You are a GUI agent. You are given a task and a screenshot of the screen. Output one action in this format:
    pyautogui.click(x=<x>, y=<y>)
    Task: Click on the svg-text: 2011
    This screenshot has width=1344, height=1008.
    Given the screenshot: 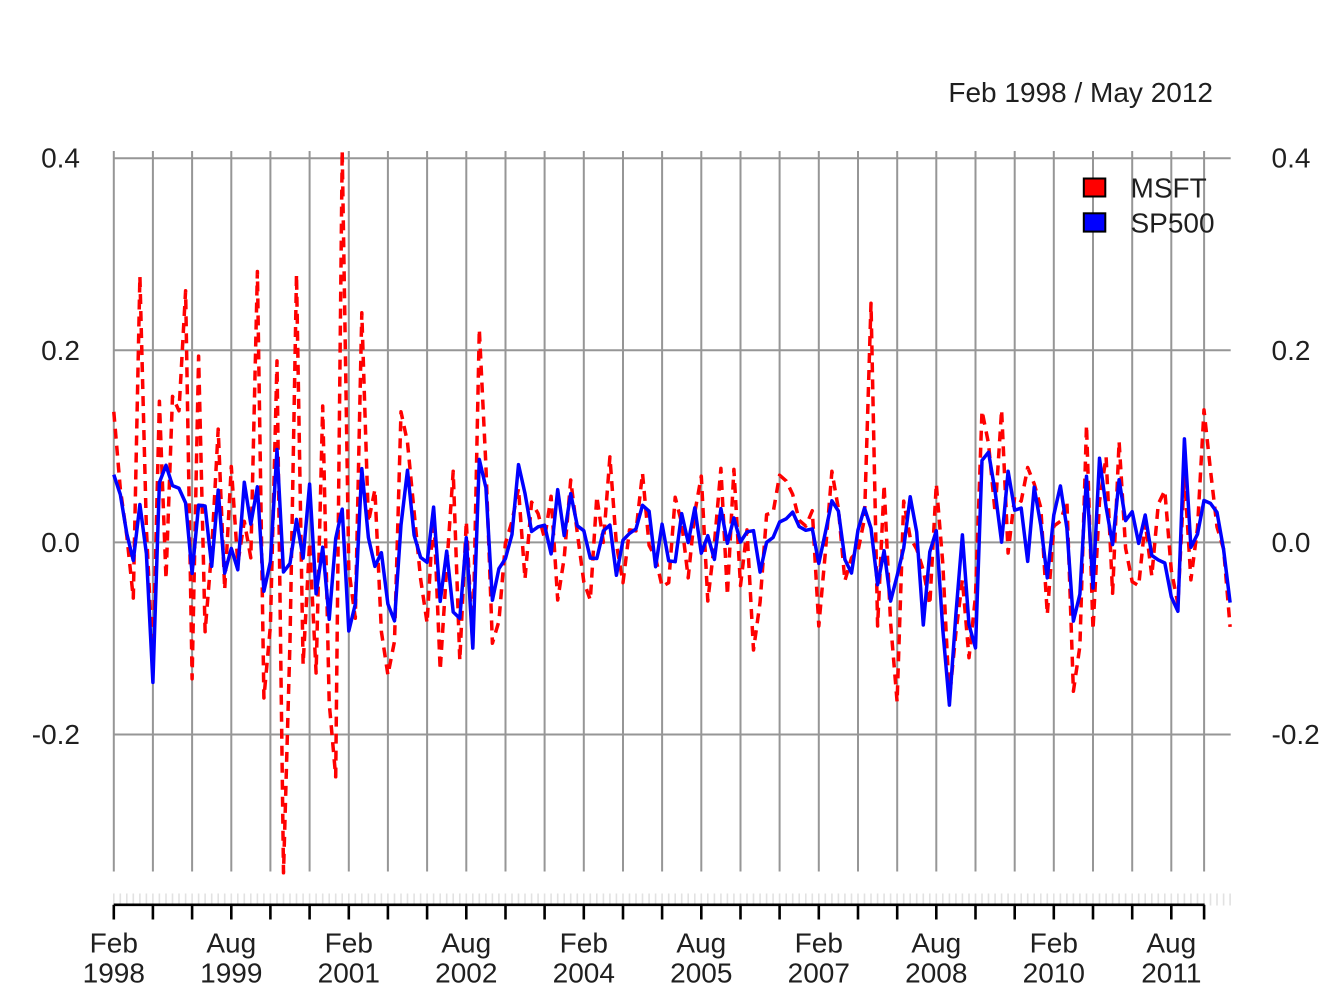 What is the action you would take?
    pyautogui.click(x=1171, y=973)
    